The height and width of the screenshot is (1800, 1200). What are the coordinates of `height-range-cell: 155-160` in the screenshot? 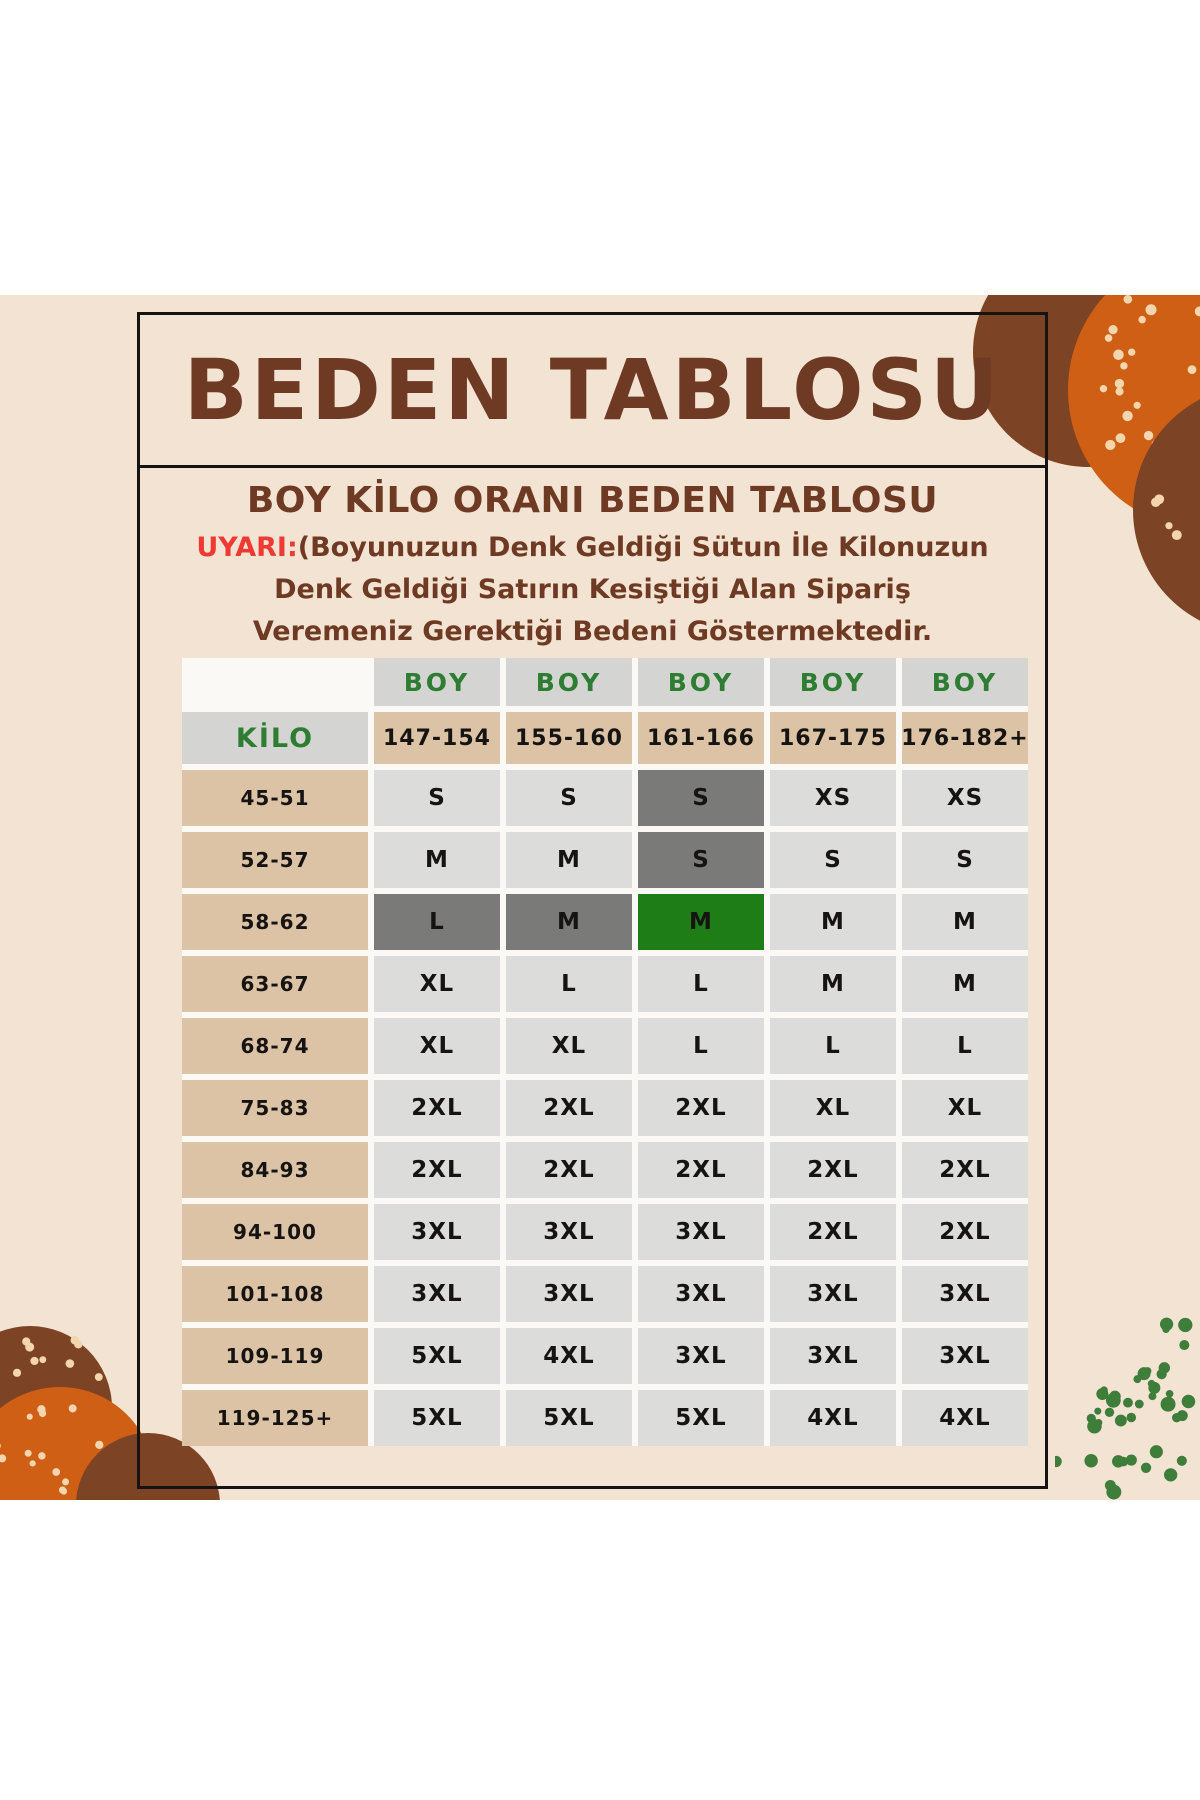 It's located at (569, 738).